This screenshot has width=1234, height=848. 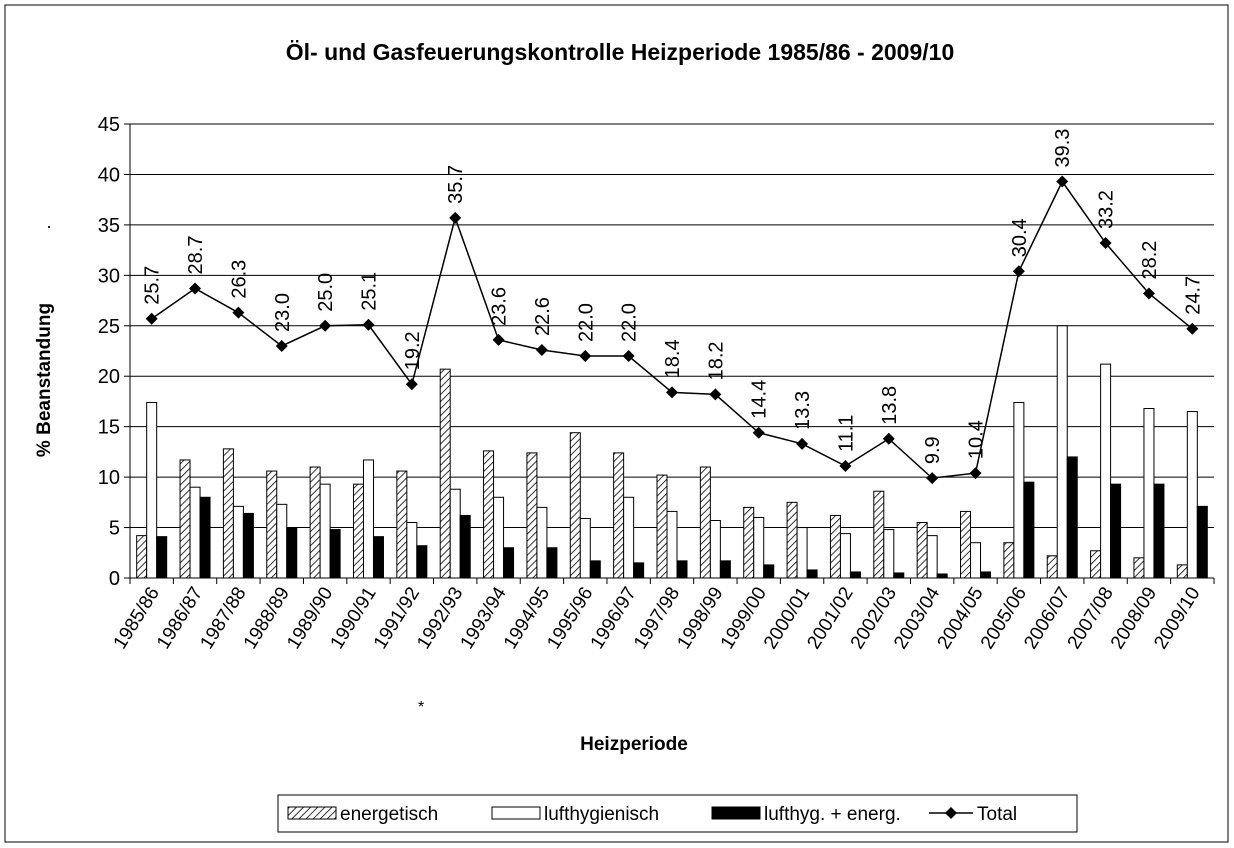 I want to click on y-tick-label: 30, so click(x=109, y=276).